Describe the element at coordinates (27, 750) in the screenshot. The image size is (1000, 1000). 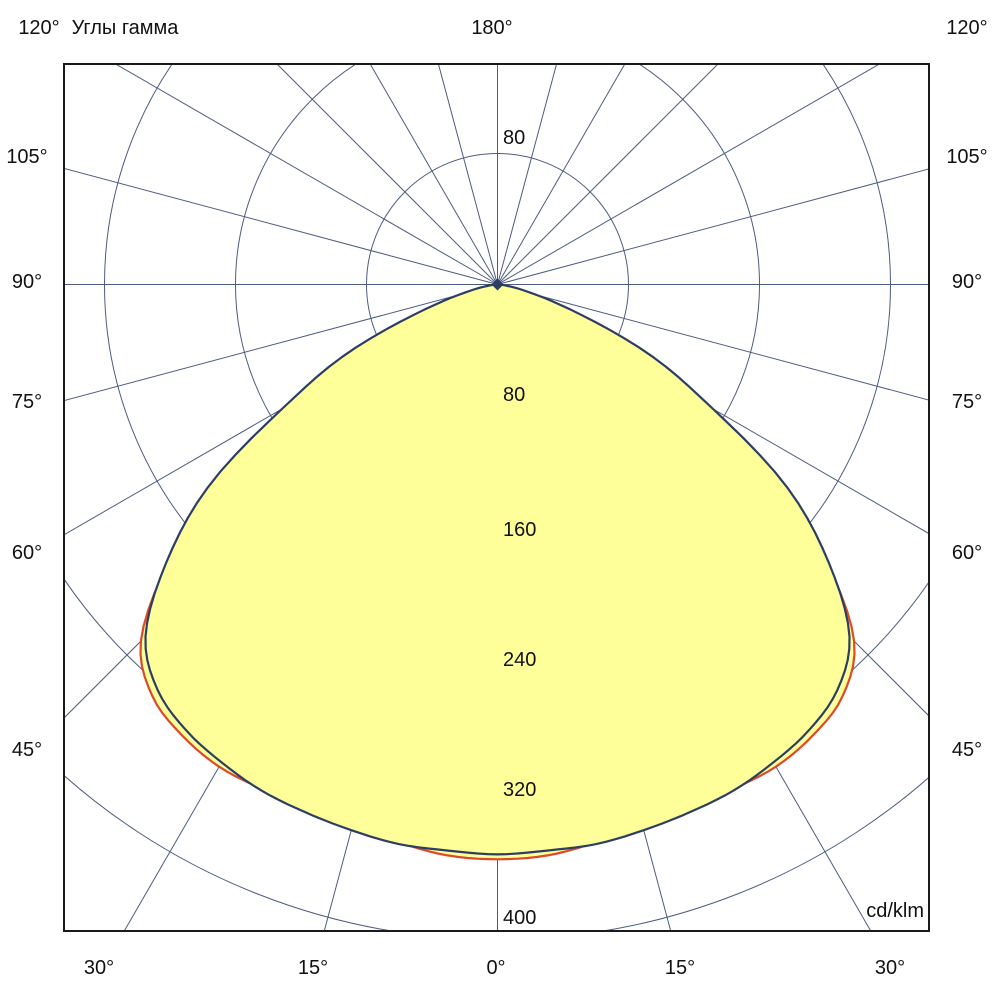
I see `gamma-angle-label-left: 45°` at that location.